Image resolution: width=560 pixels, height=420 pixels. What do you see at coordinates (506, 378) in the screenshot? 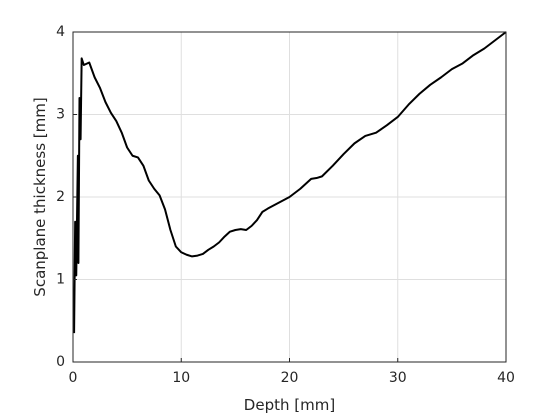
I see `x-tick-label: 40` at bounding box center [506, 378].